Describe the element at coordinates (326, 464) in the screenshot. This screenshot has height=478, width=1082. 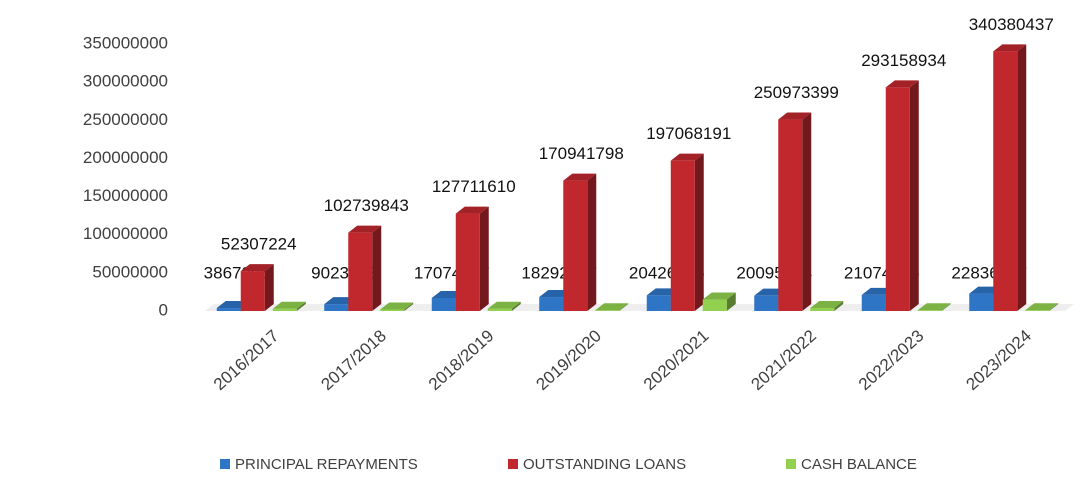
I see `legend-label: PRINCIPAL REPAYMENTS` at that location.